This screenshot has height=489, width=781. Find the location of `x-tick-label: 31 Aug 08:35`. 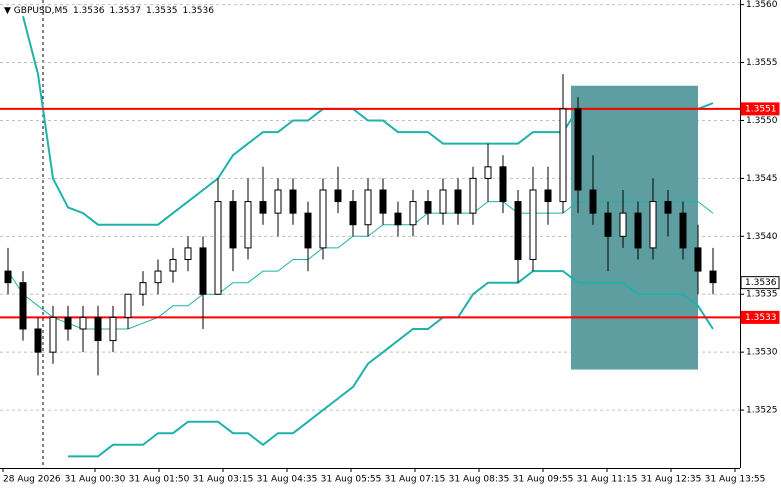

x-tick-label: 31 Aug 08:35 is located at coordinates (479, 480).